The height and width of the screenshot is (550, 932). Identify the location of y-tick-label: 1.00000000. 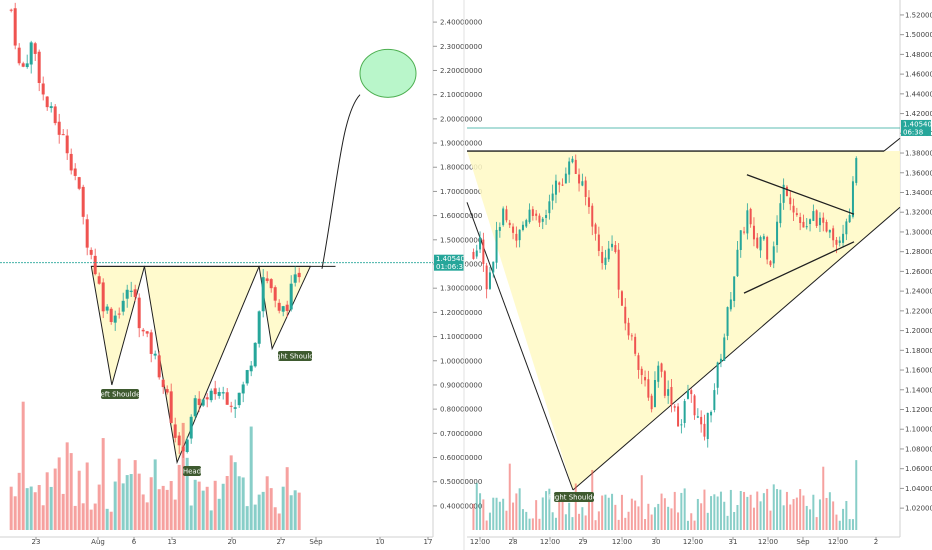
(461, 361).